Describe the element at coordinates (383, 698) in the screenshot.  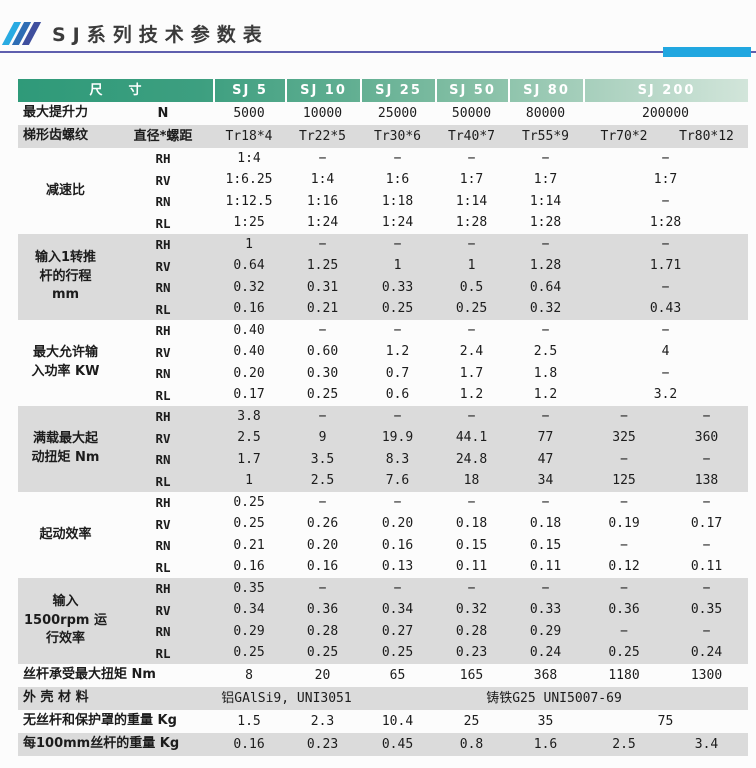
I see `section-housing-material: 外 壳 材 料 铝GAlSi9, UNI3051 铸铁G25 UNI5007-69` at that location.